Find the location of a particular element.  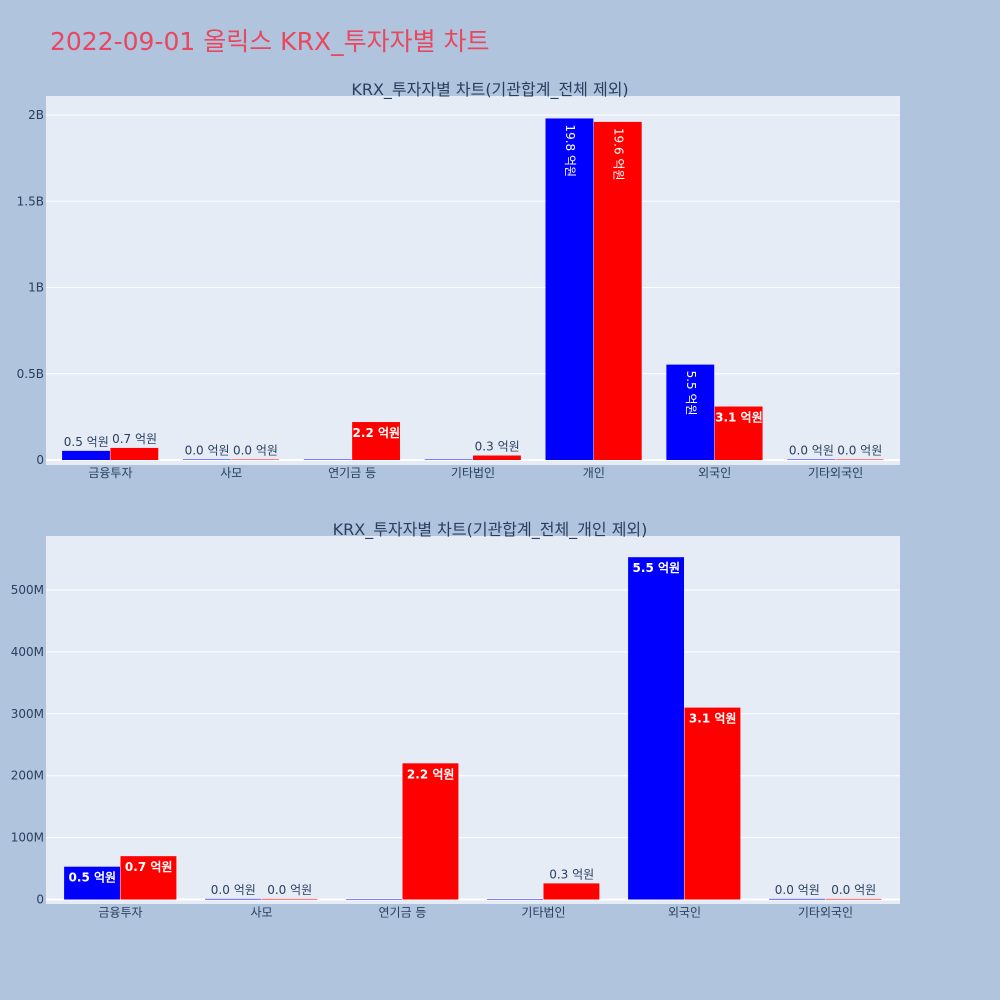

x-tick-label: 개인 is located at coordinates (594, 473).